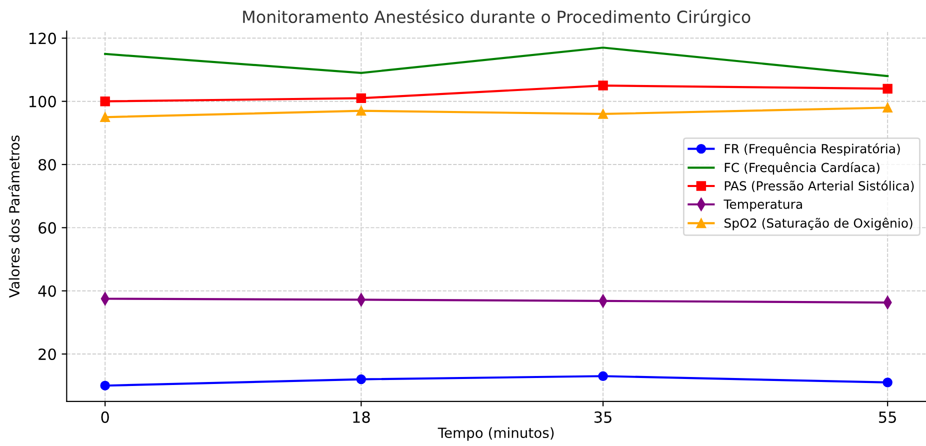  I want to click on y-tick-label: 60, so click(47, 228).